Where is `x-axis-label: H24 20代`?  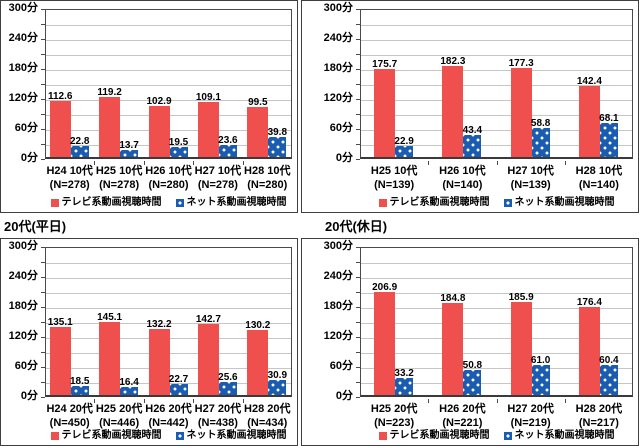 x-axis-label: H24 20代 is located at coordinates (69, 409).